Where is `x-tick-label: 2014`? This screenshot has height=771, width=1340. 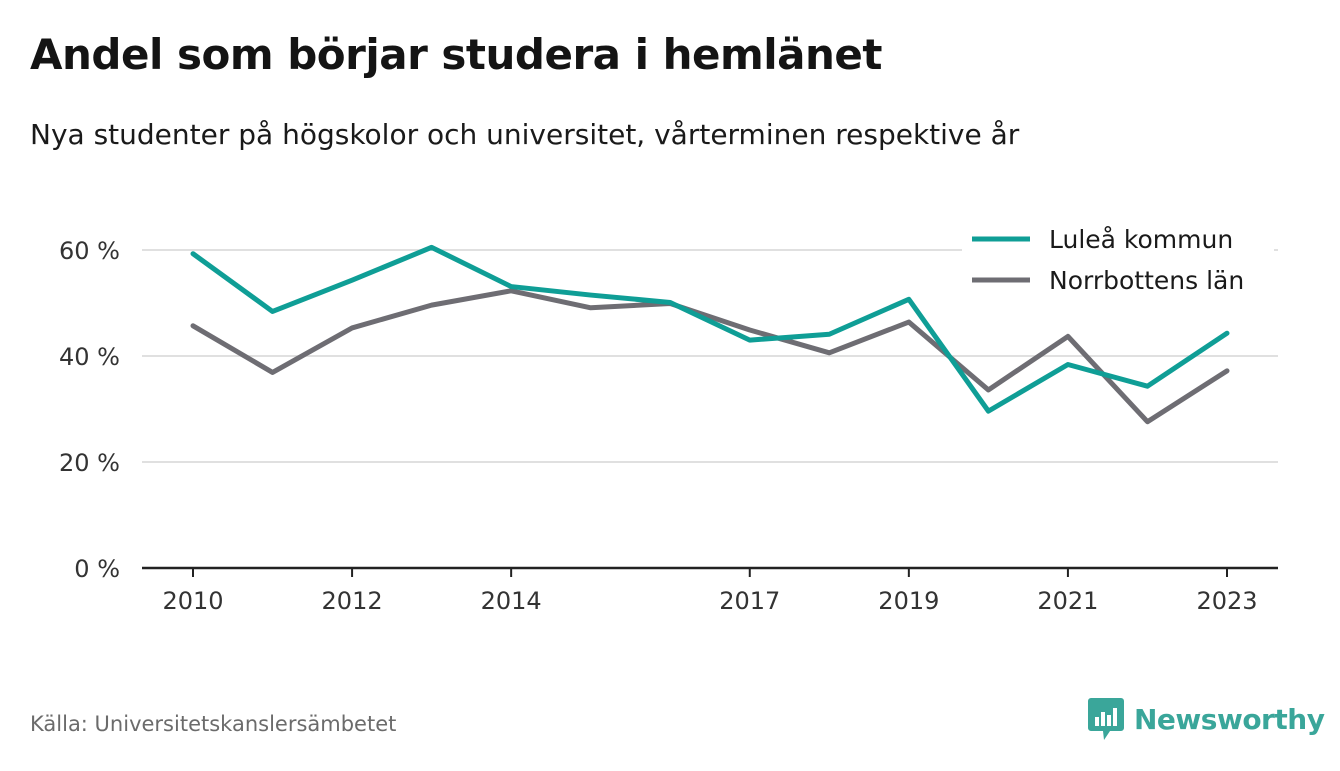 x-tick-label: 2014 is located at coordinates (511, 601).